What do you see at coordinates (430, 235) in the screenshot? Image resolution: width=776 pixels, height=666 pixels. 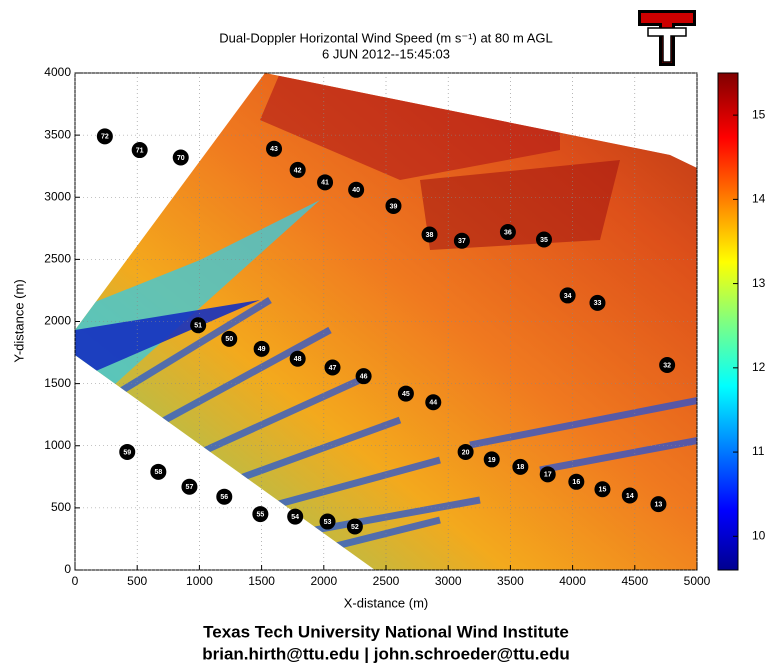 I see `turbine-label: 38` at bounding box center [430, 235].